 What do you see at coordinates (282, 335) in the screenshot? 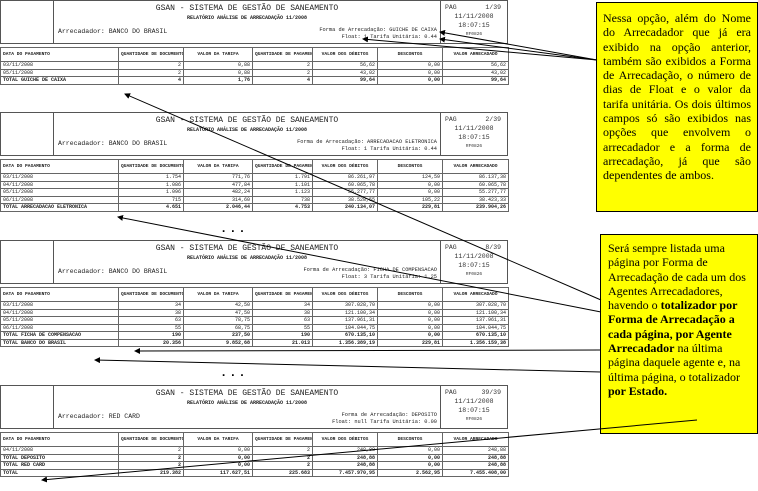
I see `table-cell: 190` at bounding box center [282, 335].